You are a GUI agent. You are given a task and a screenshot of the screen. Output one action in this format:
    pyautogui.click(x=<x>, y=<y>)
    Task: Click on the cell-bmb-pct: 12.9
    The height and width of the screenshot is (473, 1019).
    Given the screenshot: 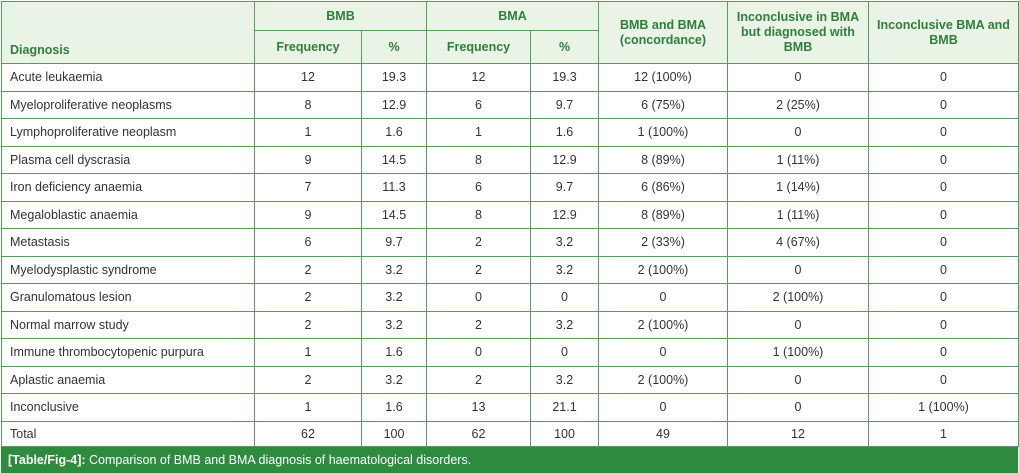 What is the action you would take?
    pyautogui.click(x=394, y=104)
    